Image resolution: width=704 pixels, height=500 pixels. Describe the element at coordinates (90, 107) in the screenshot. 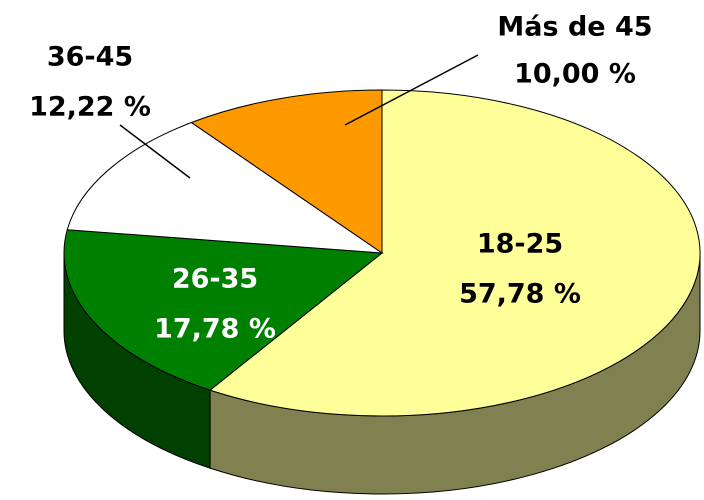

I see `value-label: 12,22 %` at that location.